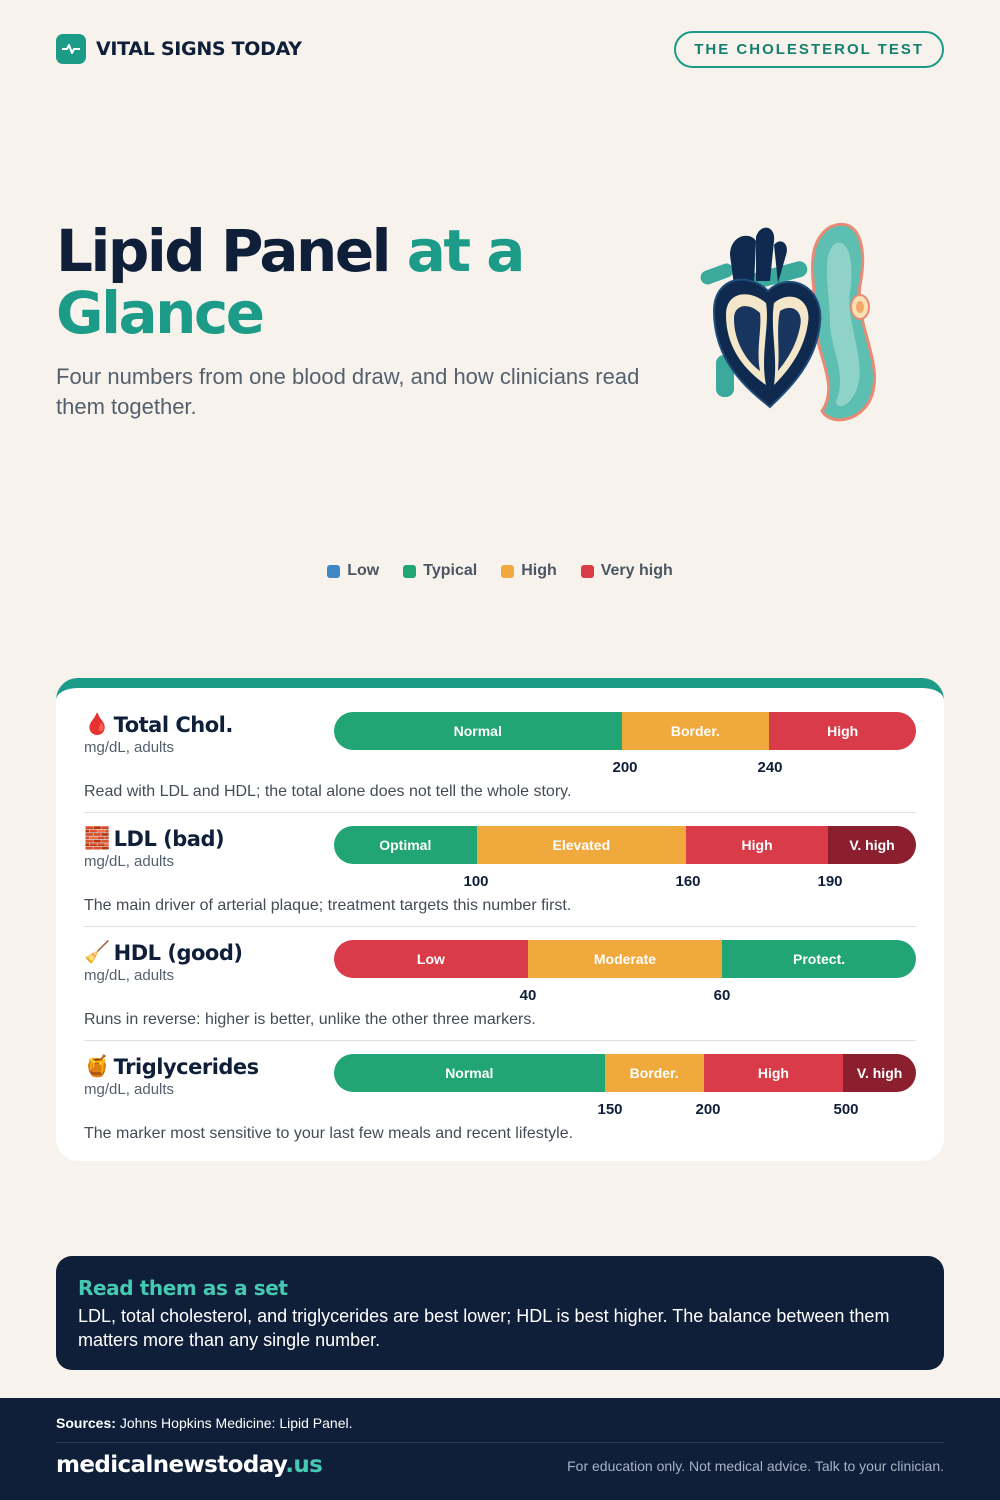 This screenshot has width=1000, height=1500. I want to click on threshold-label: 60, so click(722, 995).